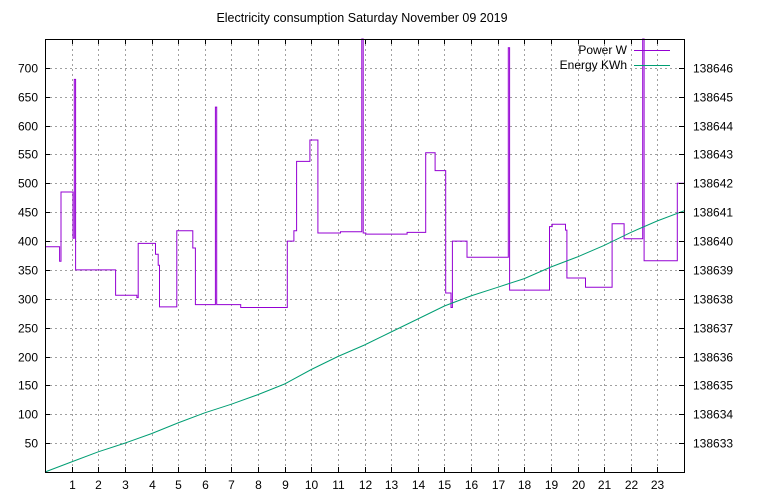  I want to click on x-tick-label: 5, so click(178, 485).